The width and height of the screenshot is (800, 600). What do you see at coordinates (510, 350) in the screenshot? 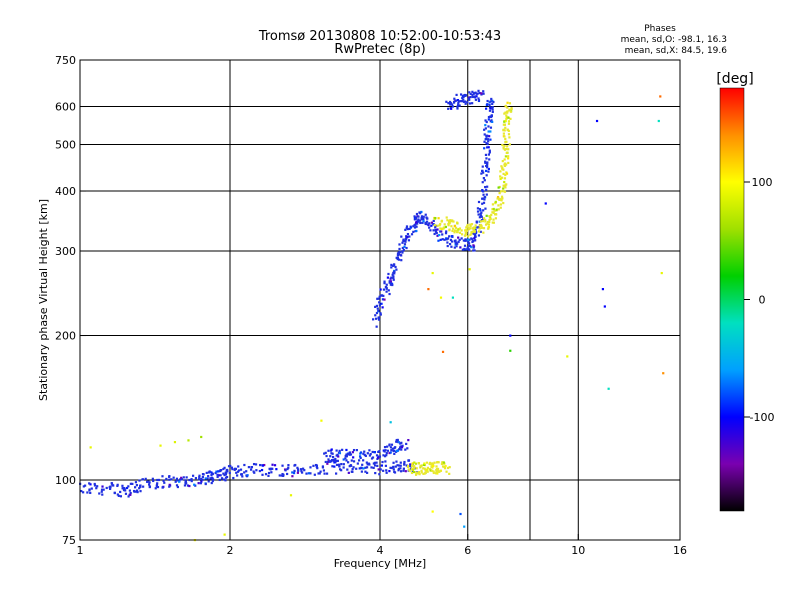
I see `outlier-point` at bounding box center [510, 350].